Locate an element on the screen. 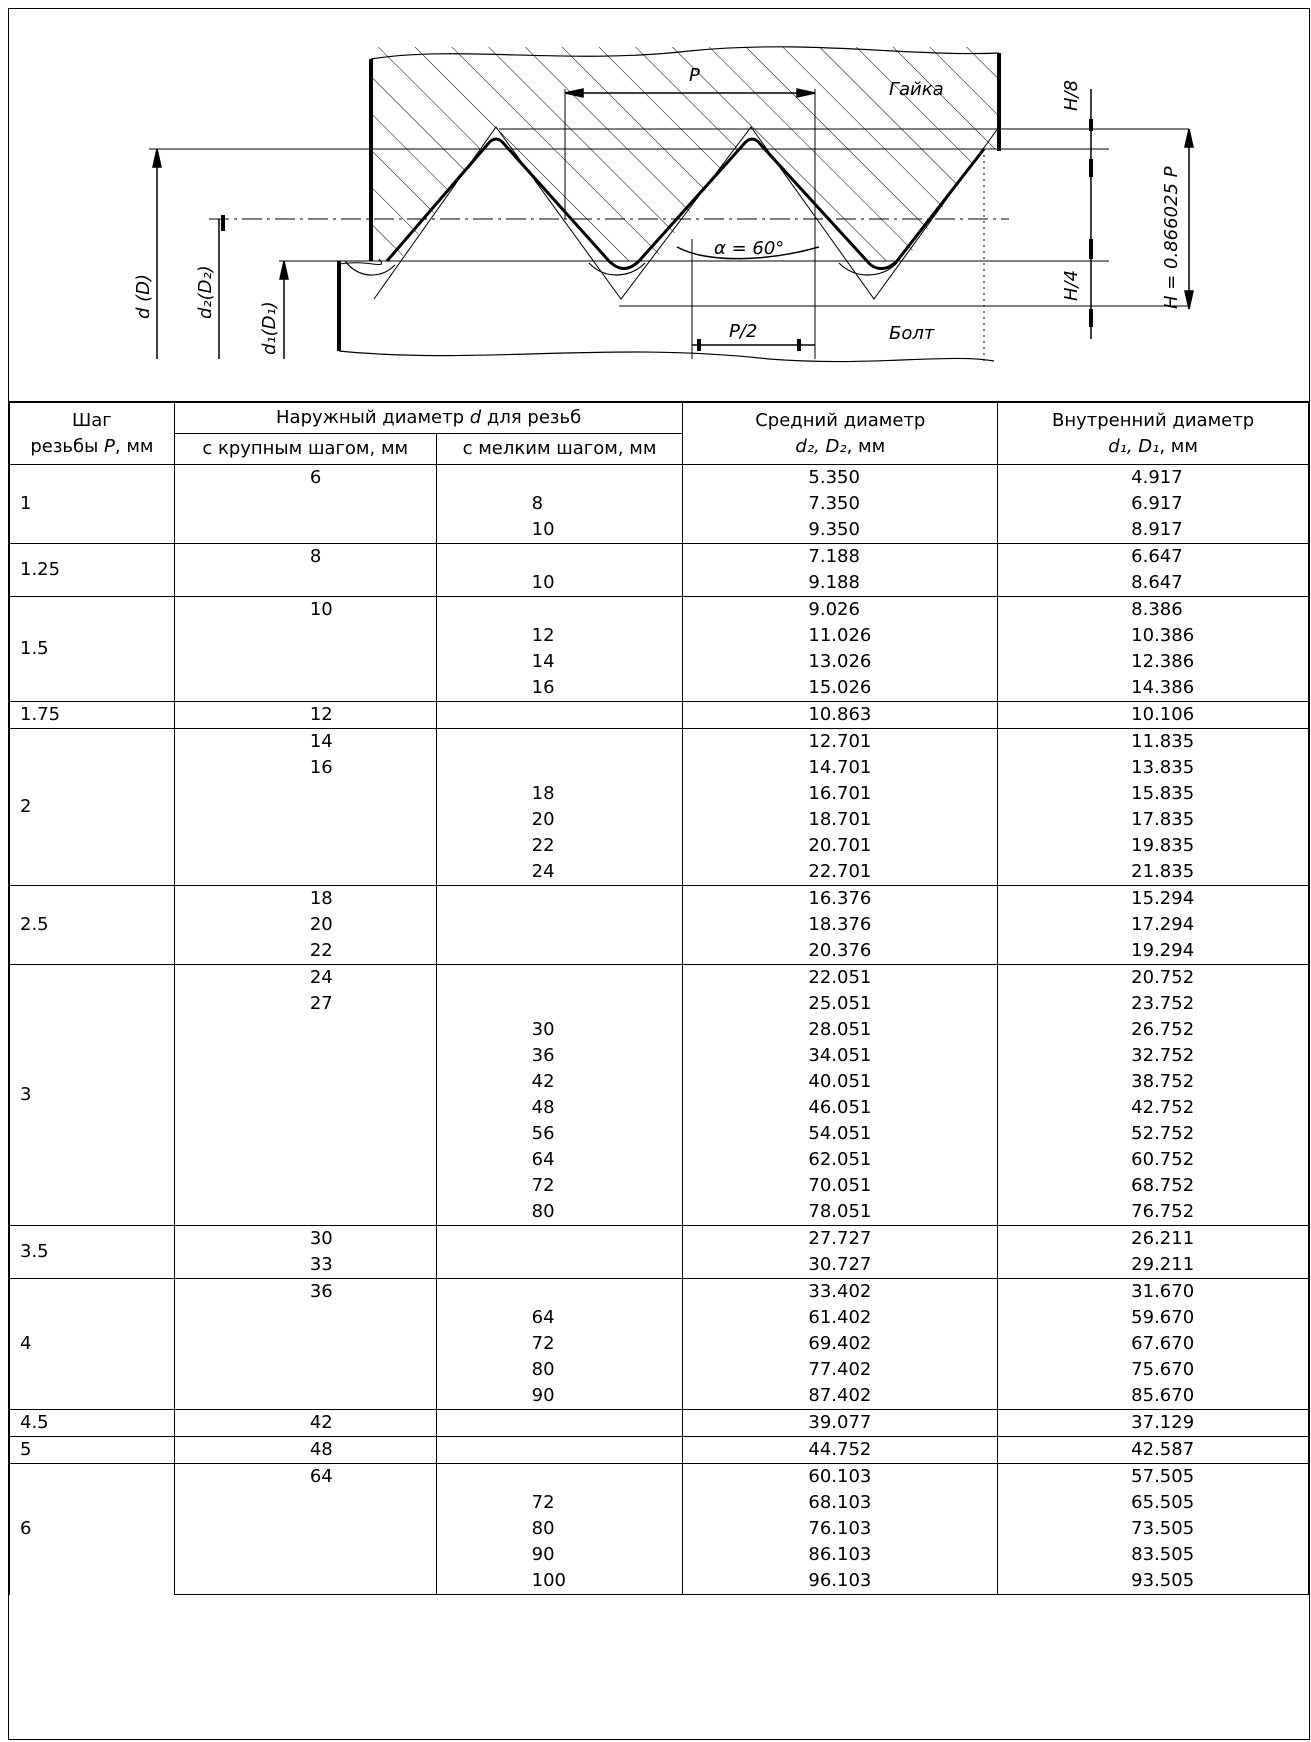 This screenshot has height=1742, width=1311. table-row: 56 54.051 52.752 is located at coordinates (659, 1134).